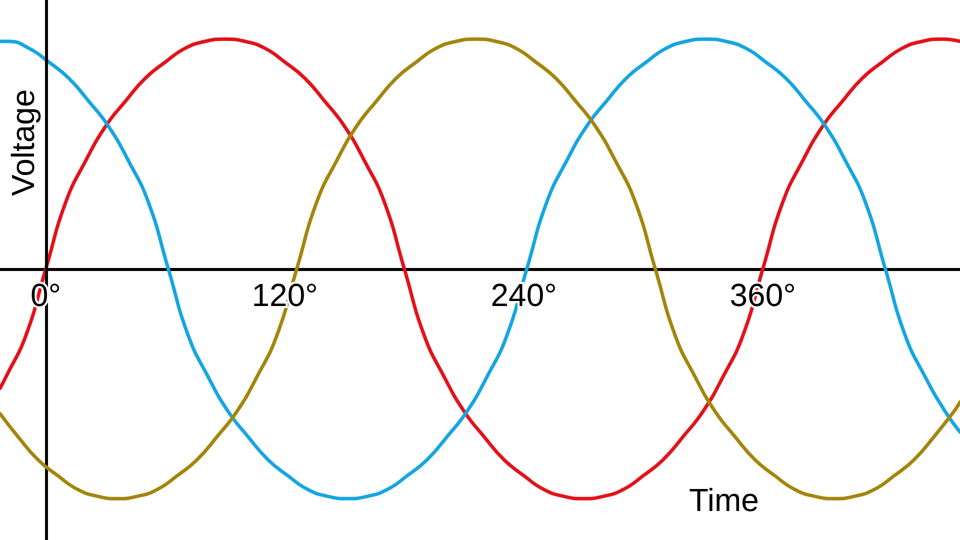  Describe the element at coordinates (23, 142) in the screenshot. I see `y-axis-title: Voltage` at that location.